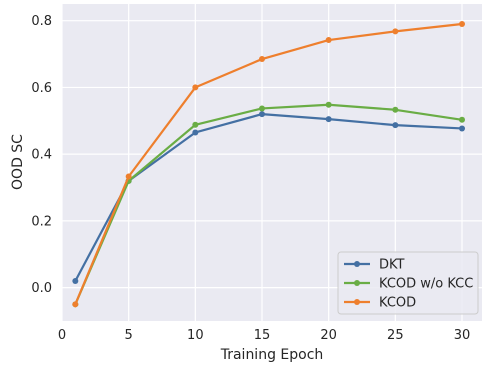  I want to click on x-tick-label: 15, so click(262, 335).